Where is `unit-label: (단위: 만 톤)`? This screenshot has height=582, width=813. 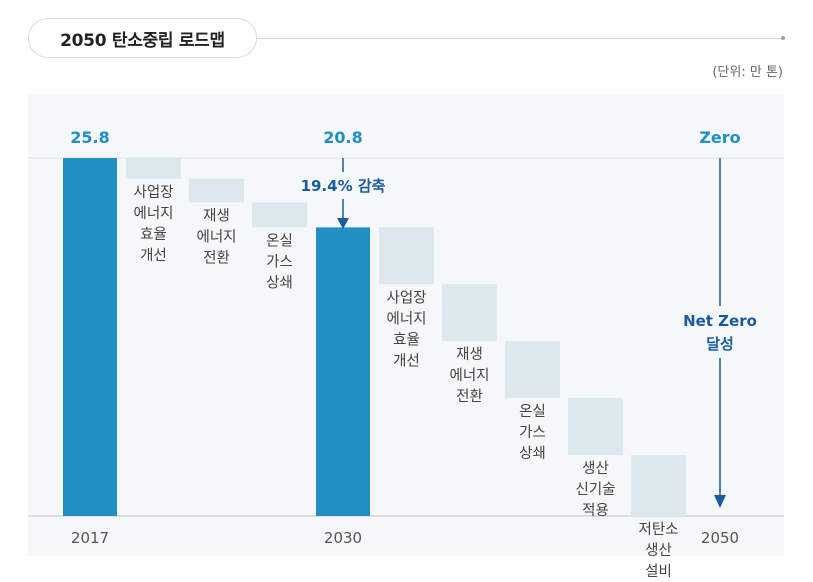
unit-label: (단위: 만 톤) is located at coordinates (747, 72).